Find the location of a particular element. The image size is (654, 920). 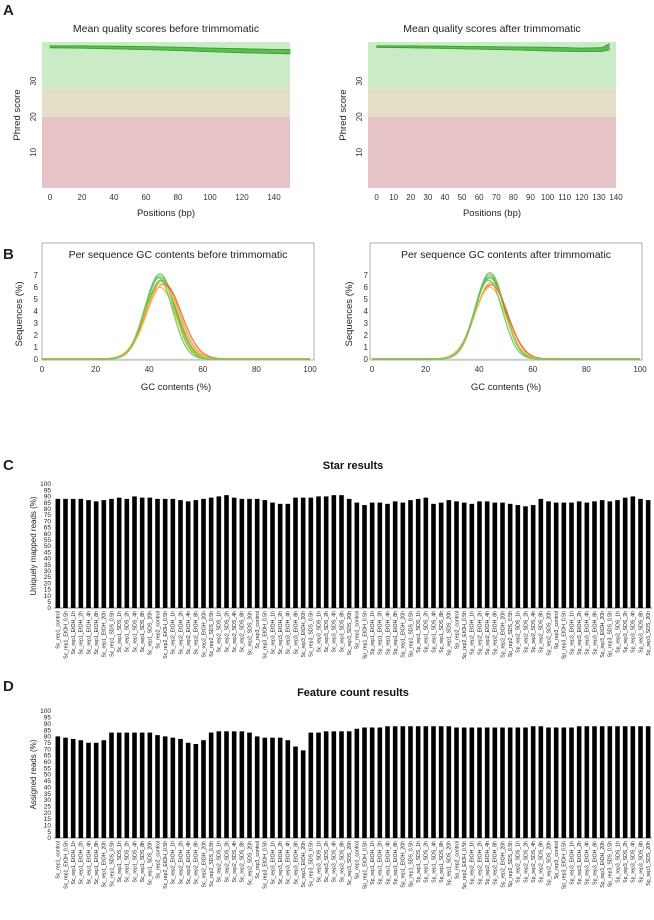

feature-category-label: Sp_rep1_SDS_4h is located at coordinates (434, 862).